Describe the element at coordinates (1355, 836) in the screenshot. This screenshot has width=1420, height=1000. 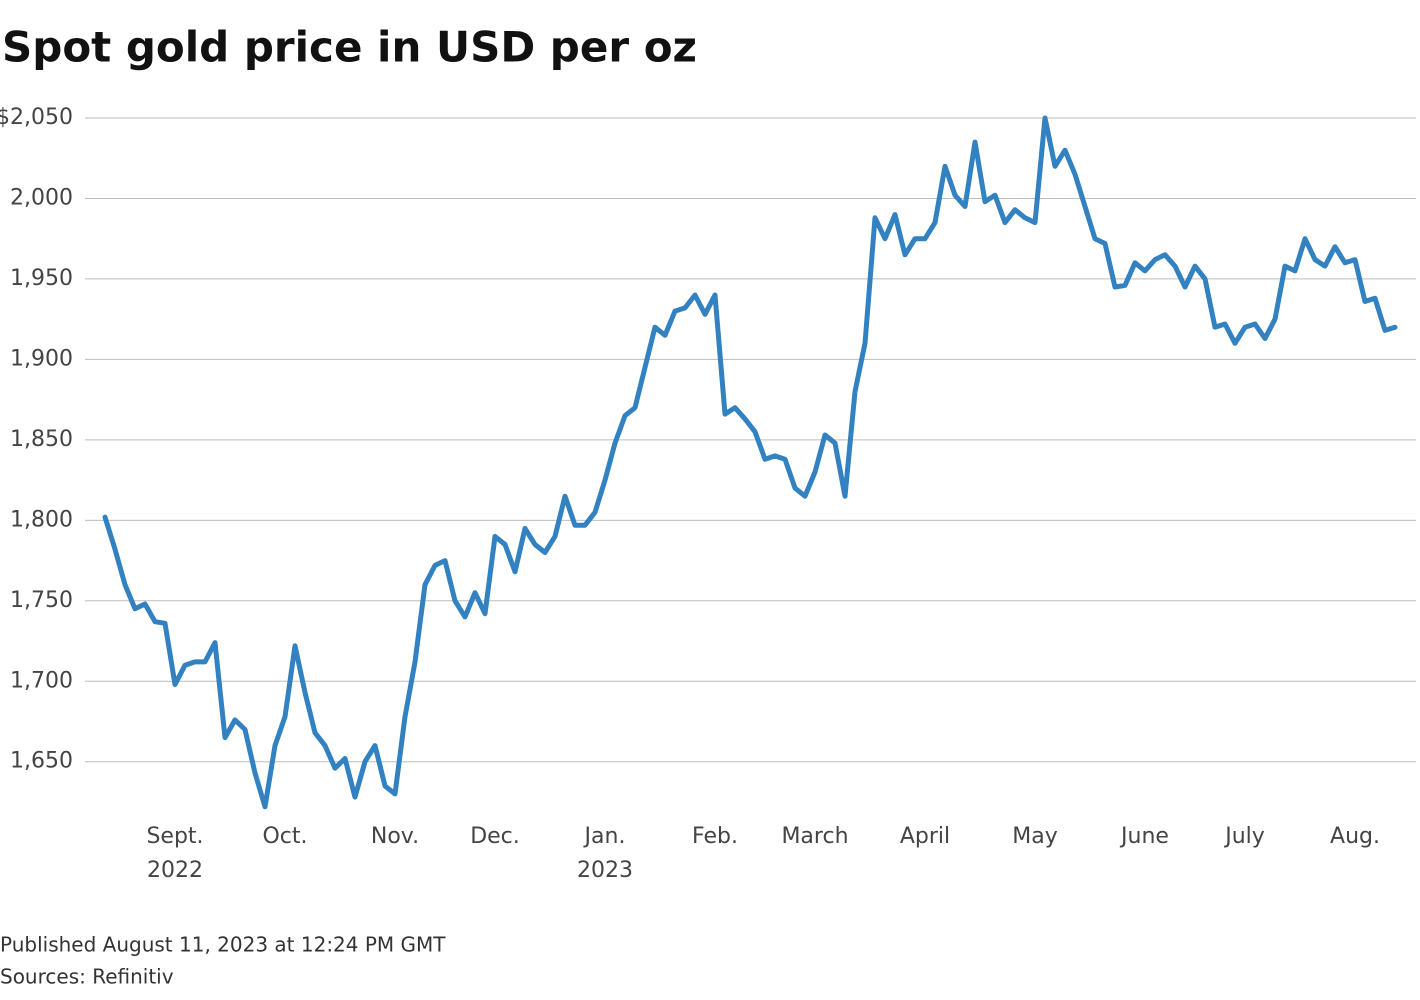
I see `x-tick-label: Aug.` at that location.